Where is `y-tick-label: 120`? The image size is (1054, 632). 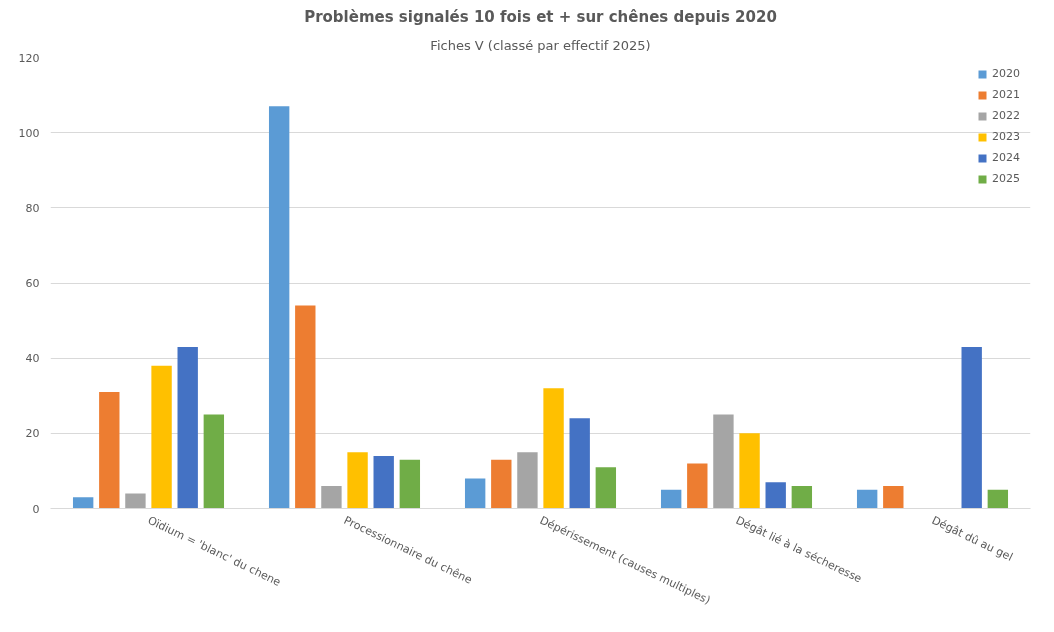
y-tick-label: 120 is located at coordinates (29, 58).